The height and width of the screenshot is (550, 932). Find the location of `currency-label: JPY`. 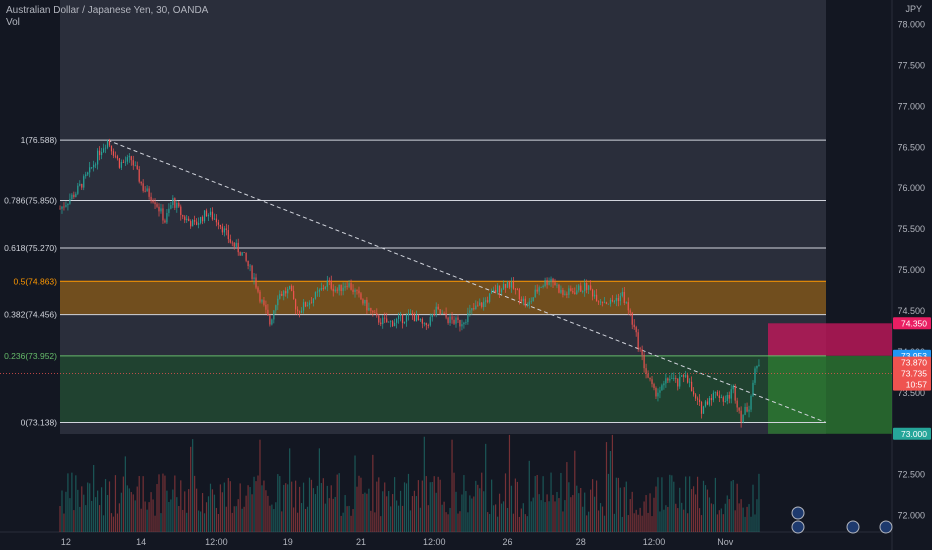

currency-label: JPY is located at coordinates (913, 9).